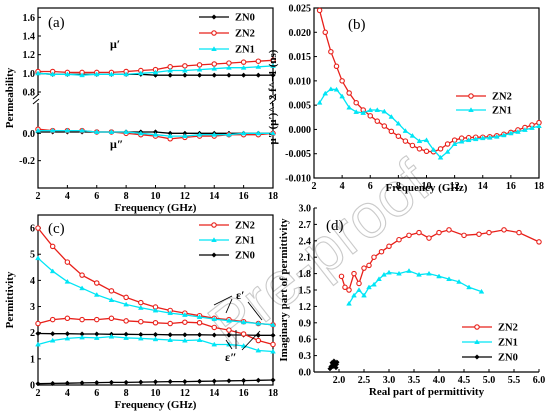 Image resolution: width=554 pixels, height=413 pixels. I want to click on x-tick-label: 6, so click(370, 186).